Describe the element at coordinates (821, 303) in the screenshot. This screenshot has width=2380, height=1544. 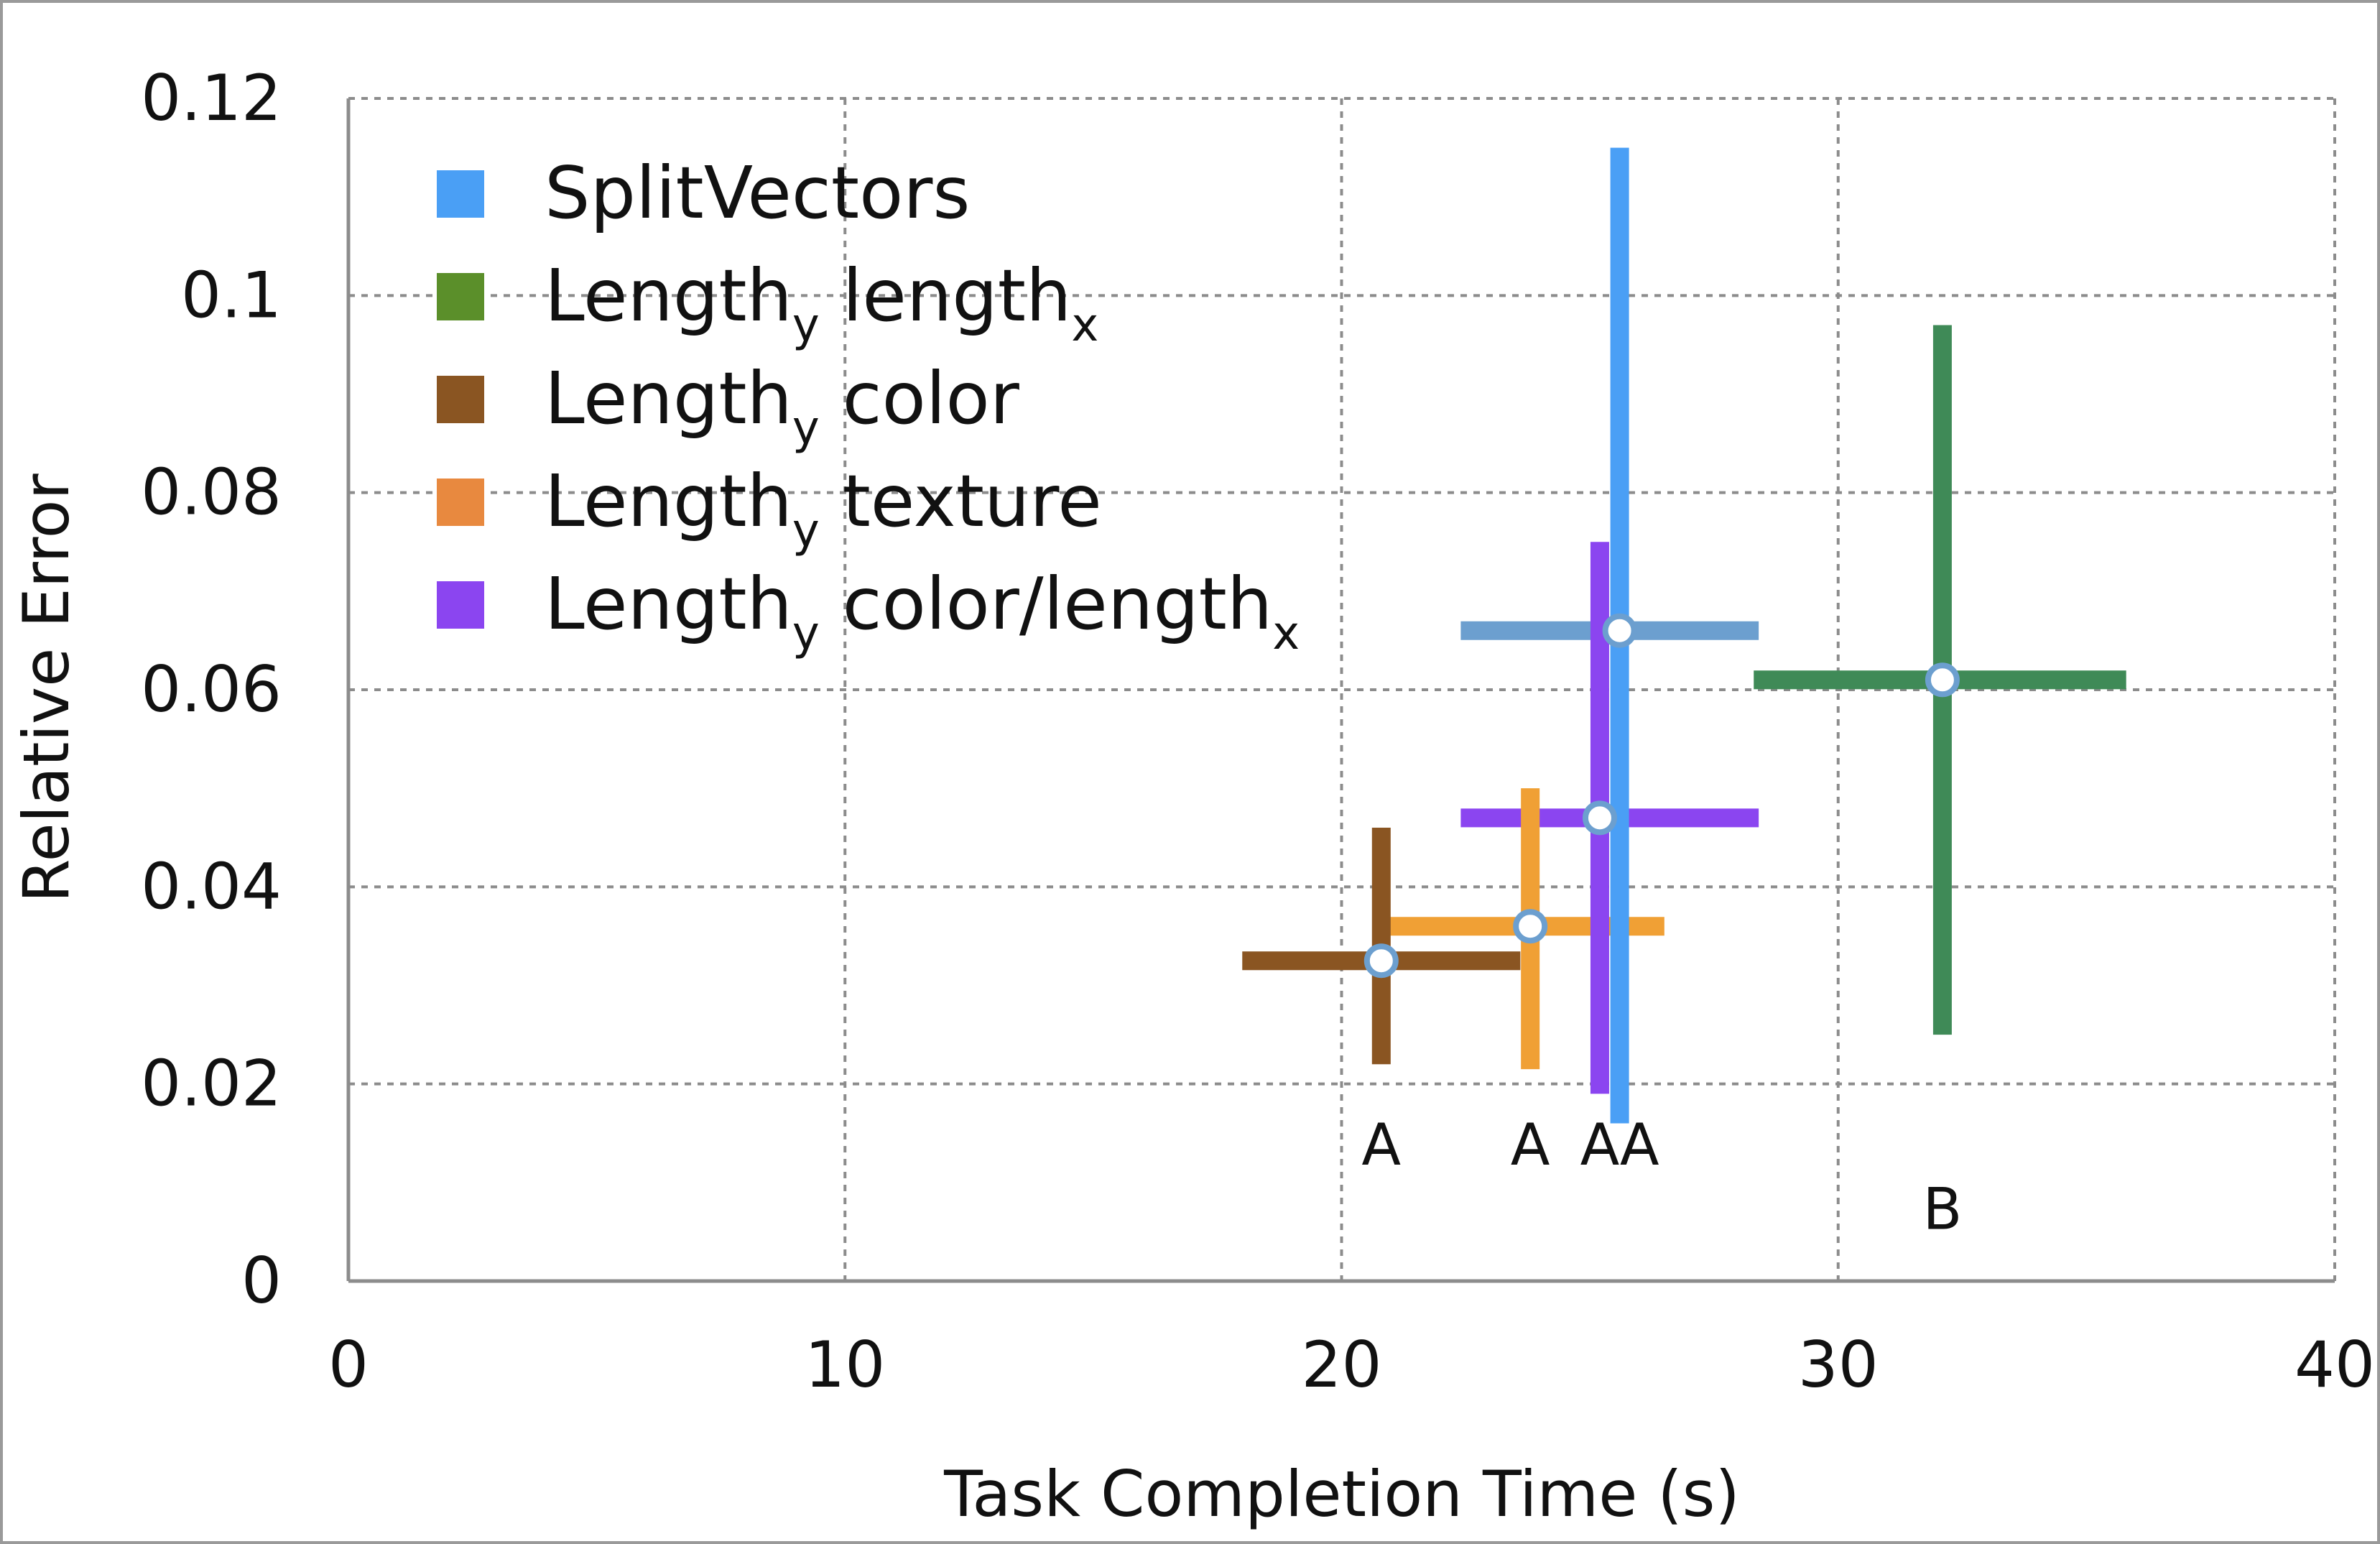
I see `legend-label: Lengthy lengthx` at that location.